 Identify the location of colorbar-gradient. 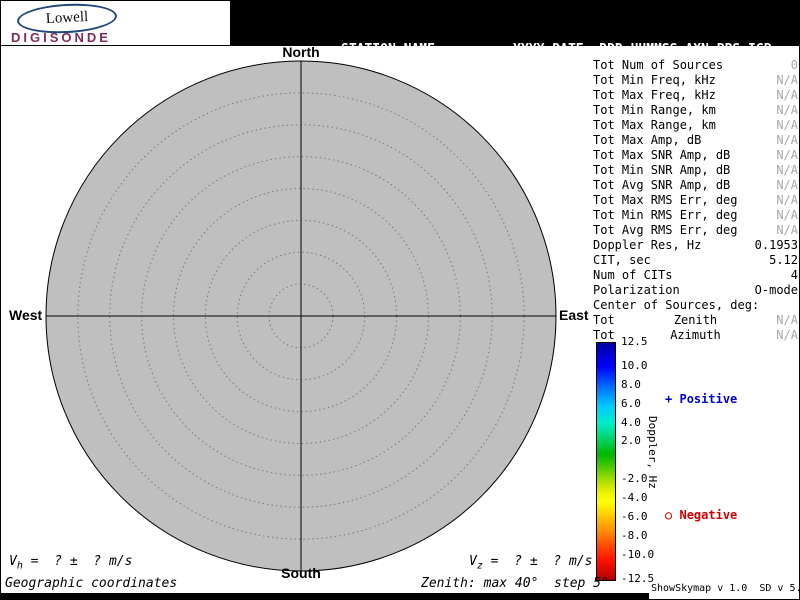
(606, 461).